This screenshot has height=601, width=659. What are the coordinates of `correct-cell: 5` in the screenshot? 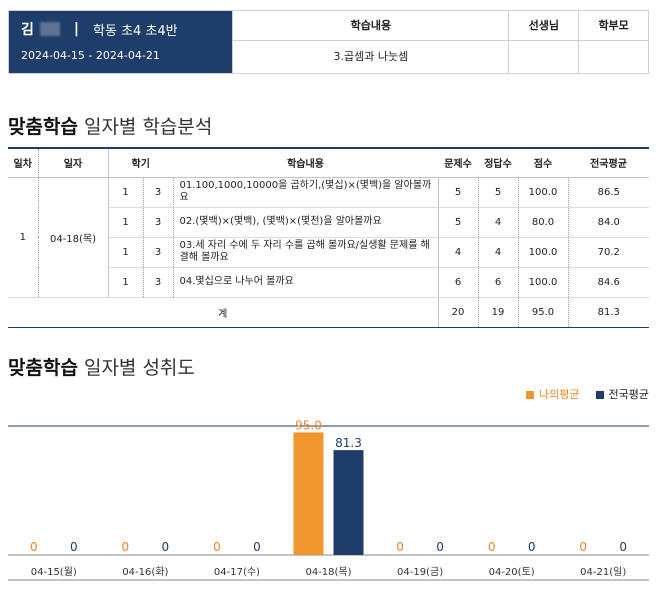 It's located at (498, 192).